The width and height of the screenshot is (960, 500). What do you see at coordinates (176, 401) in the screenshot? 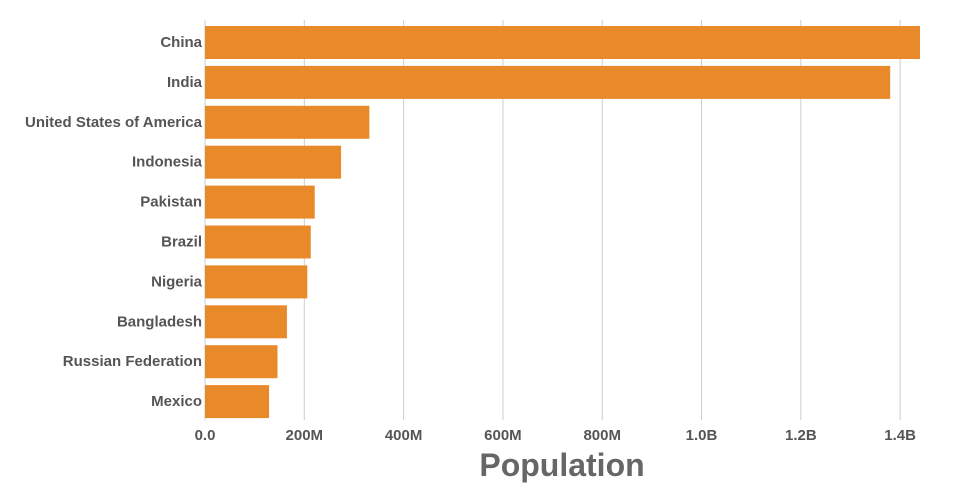
I see `category-label: Mexico` at bounding box center [176, 401].